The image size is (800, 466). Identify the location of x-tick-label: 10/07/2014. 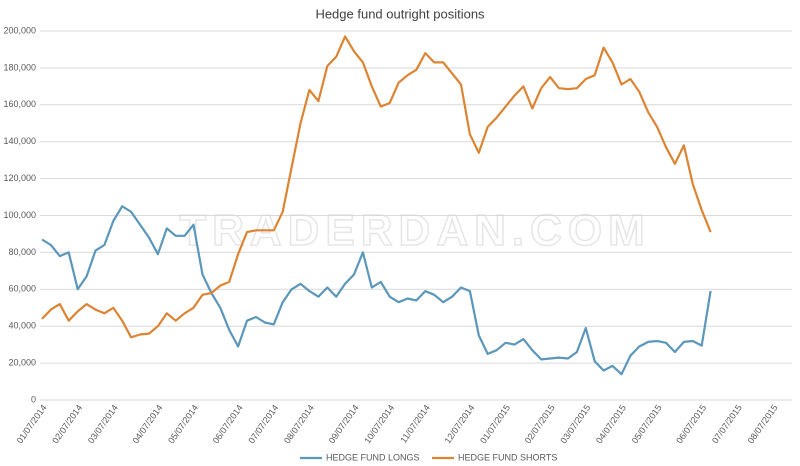
(379, 424).